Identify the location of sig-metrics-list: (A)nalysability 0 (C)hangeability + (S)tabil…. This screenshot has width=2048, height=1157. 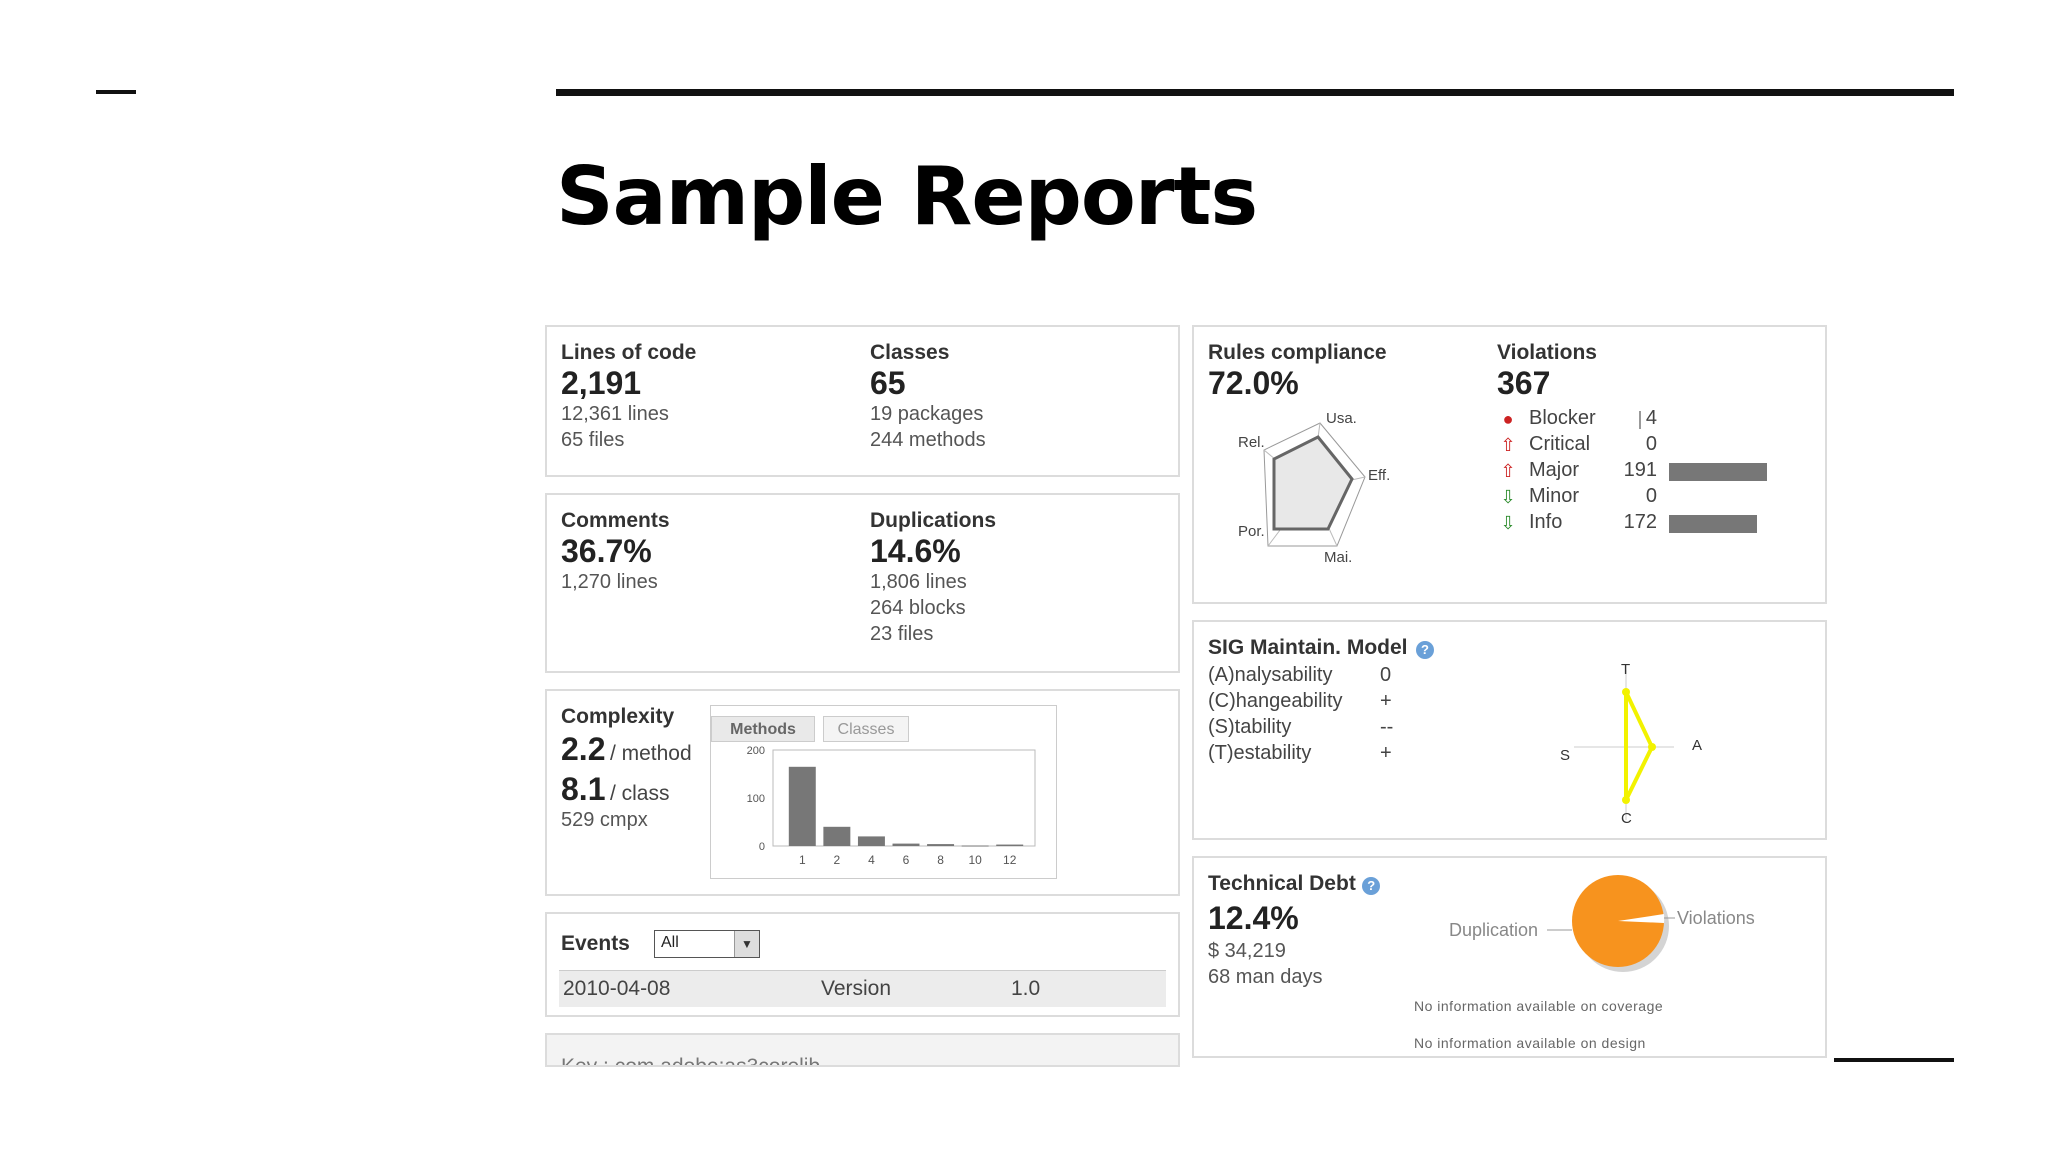
(1328, 719).